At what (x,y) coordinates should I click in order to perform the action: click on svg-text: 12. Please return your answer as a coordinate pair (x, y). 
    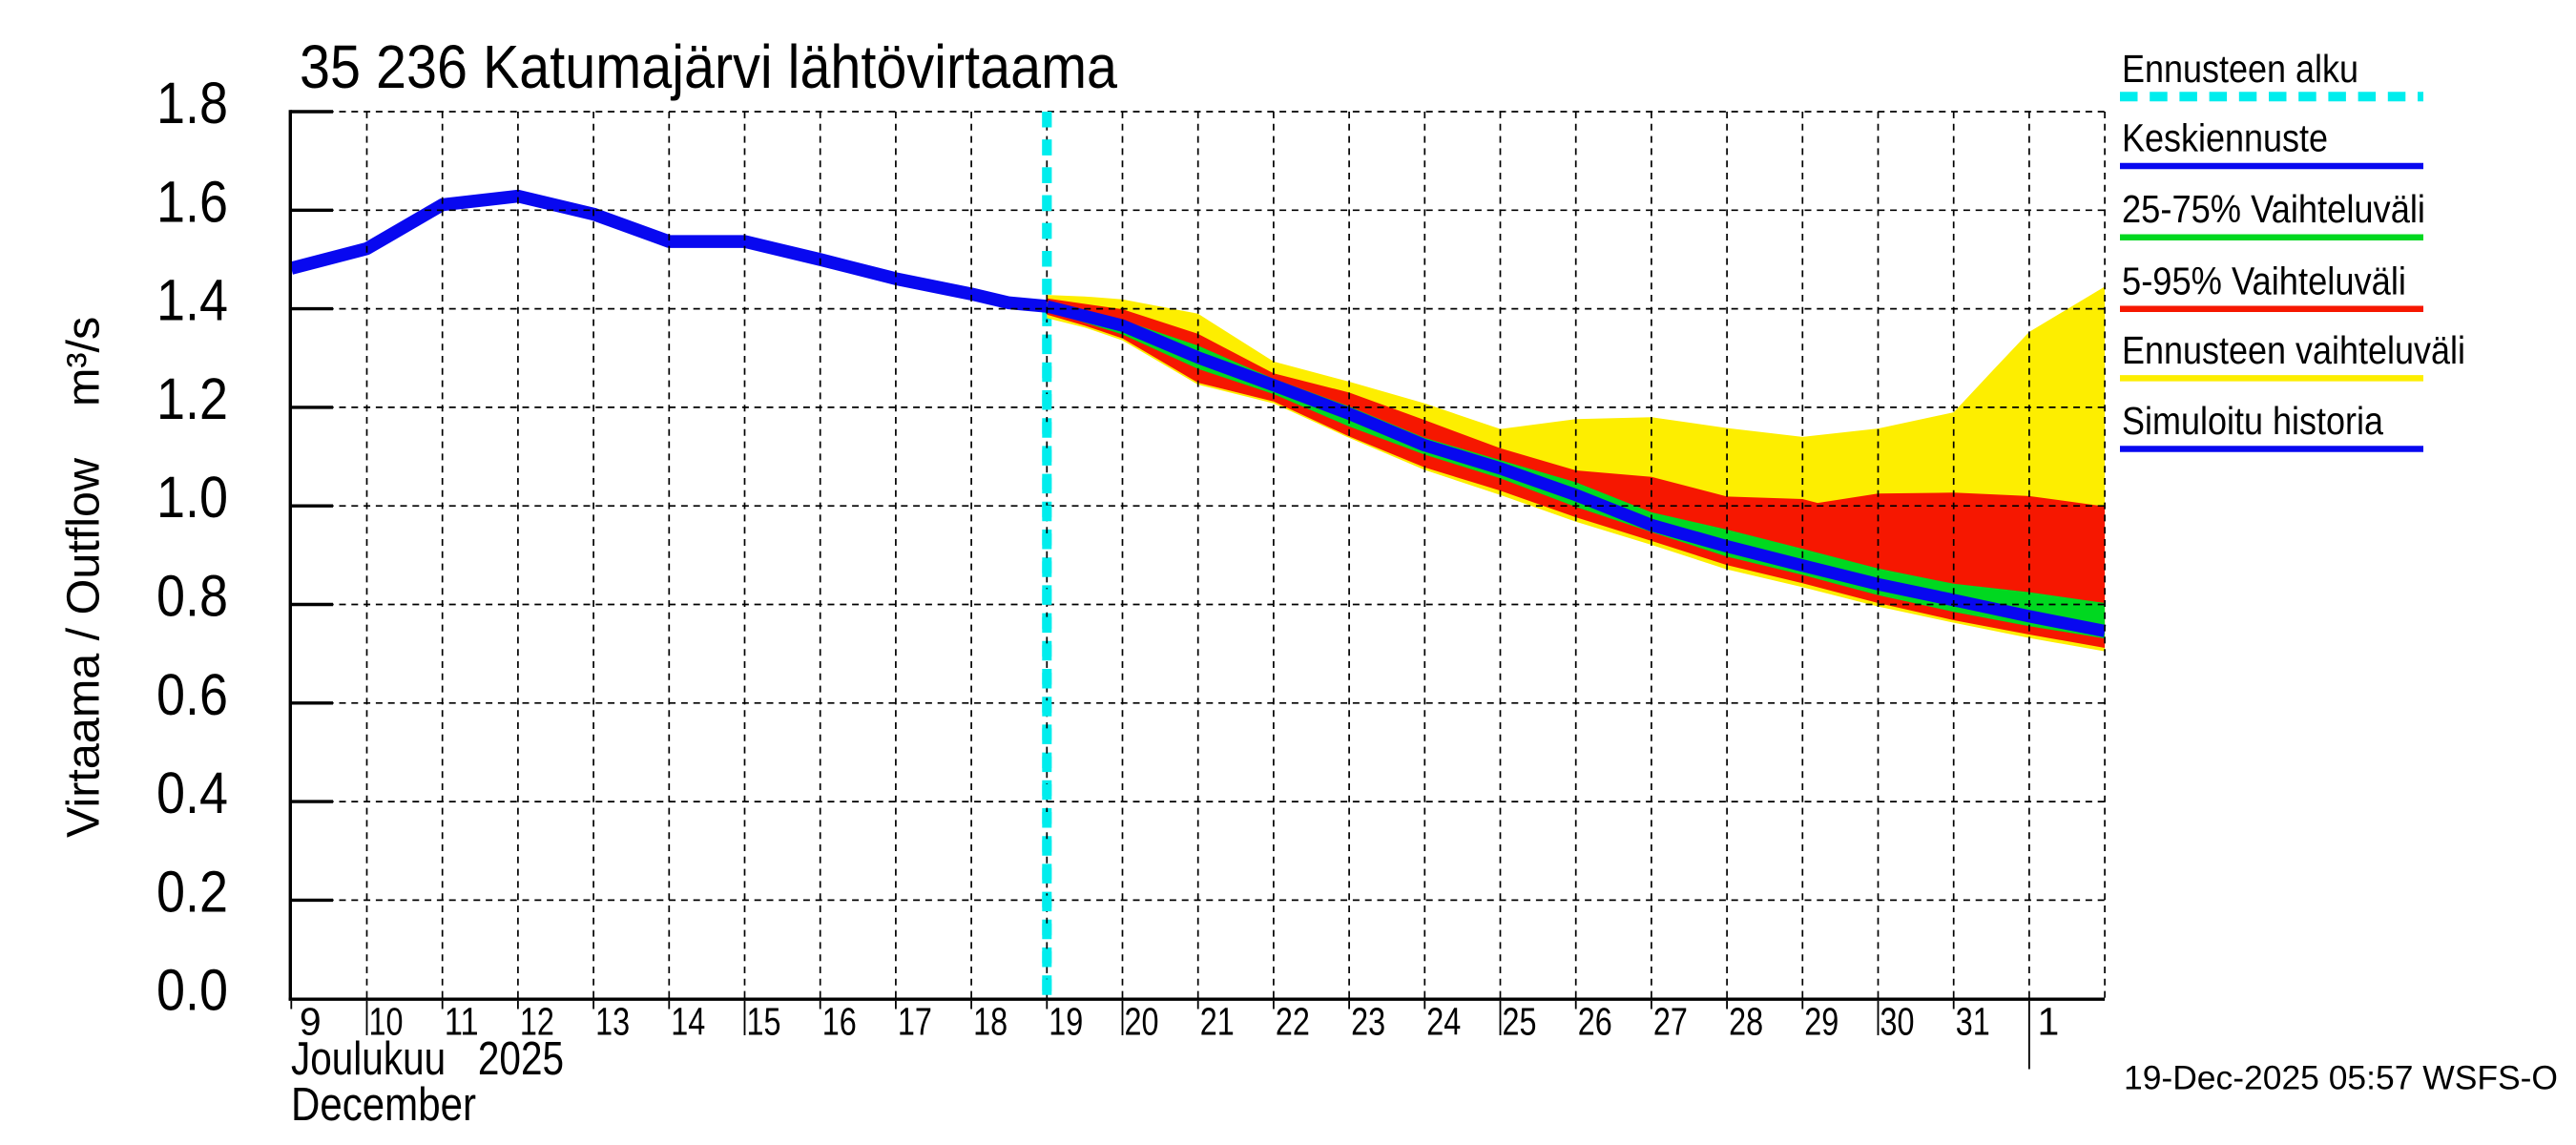
    Looking at the image, I should click on (537, 1022).